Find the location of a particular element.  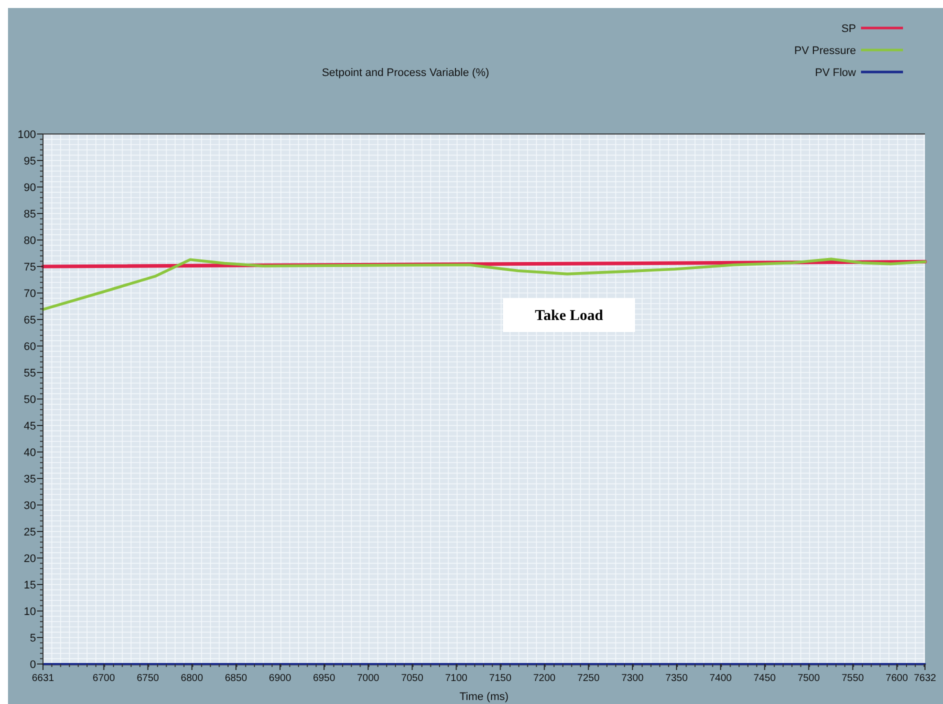

x-tick-label: 7050 is located at coordinates (412, 678).